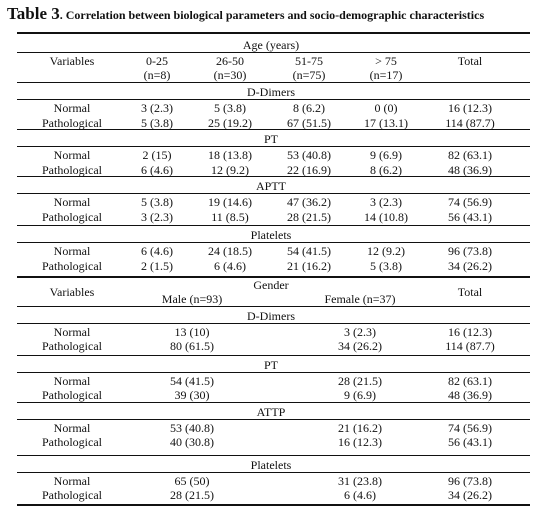 The height and width of the screenshot is (513, 535). I want to click on table-cell: 2 (1.5), so click(157, 266).